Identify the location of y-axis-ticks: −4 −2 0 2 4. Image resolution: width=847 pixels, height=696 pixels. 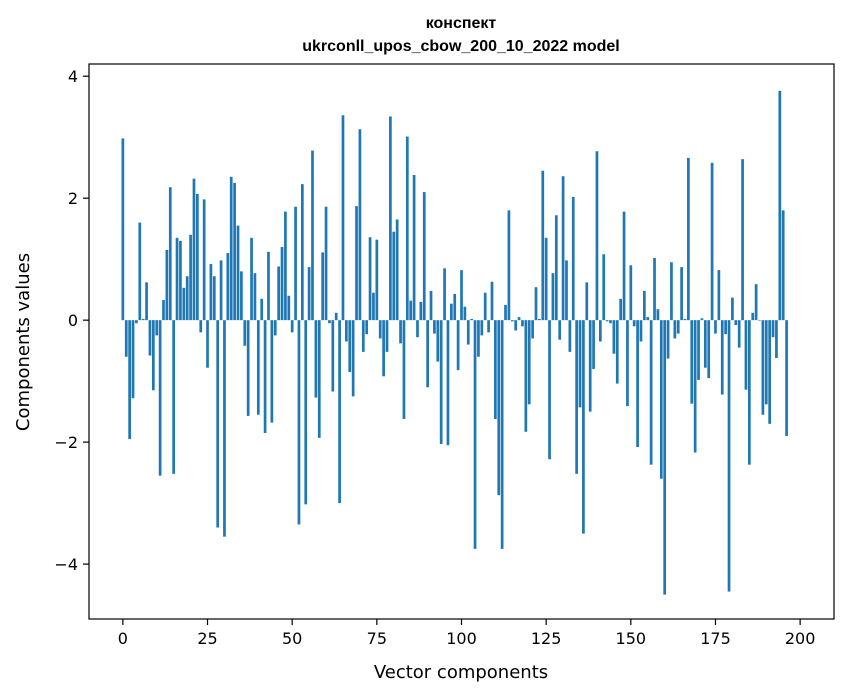
(71, 320).